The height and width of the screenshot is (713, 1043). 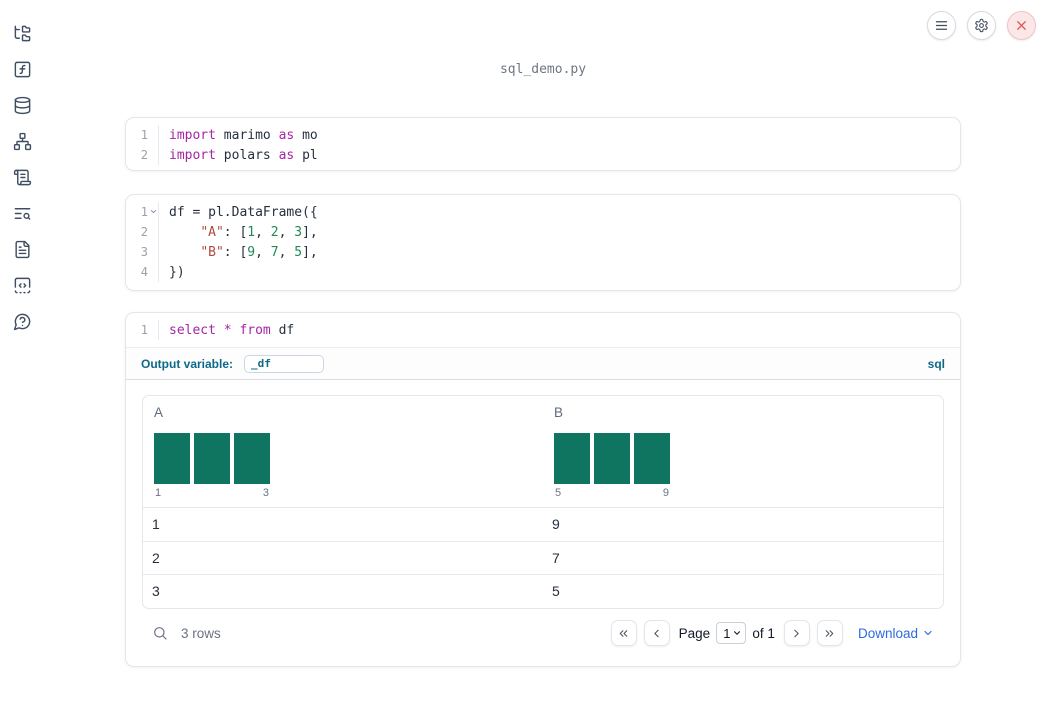 I want to click on download-button: Download, so click(x=896, y=633).